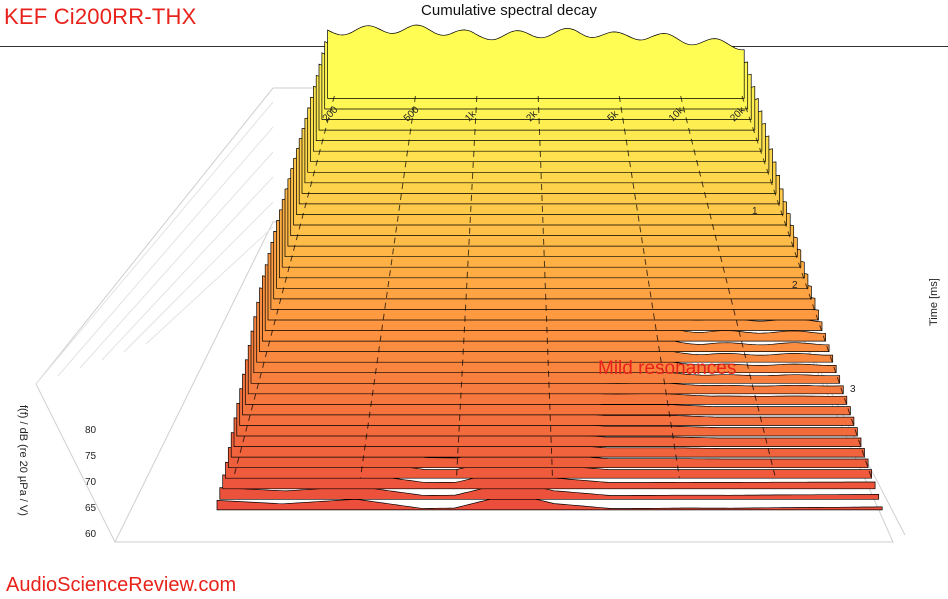  I want to click on z-tick-label: 1, so click(755, 211).